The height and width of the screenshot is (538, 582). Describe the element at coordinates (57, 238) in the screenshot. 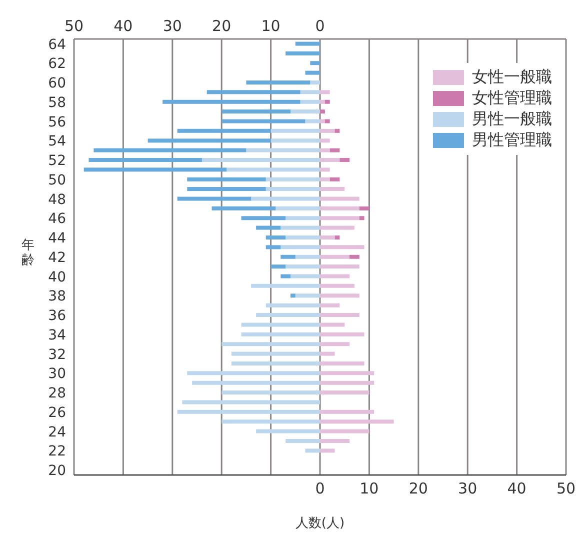

I see `y-tick-label: 44` at that location.